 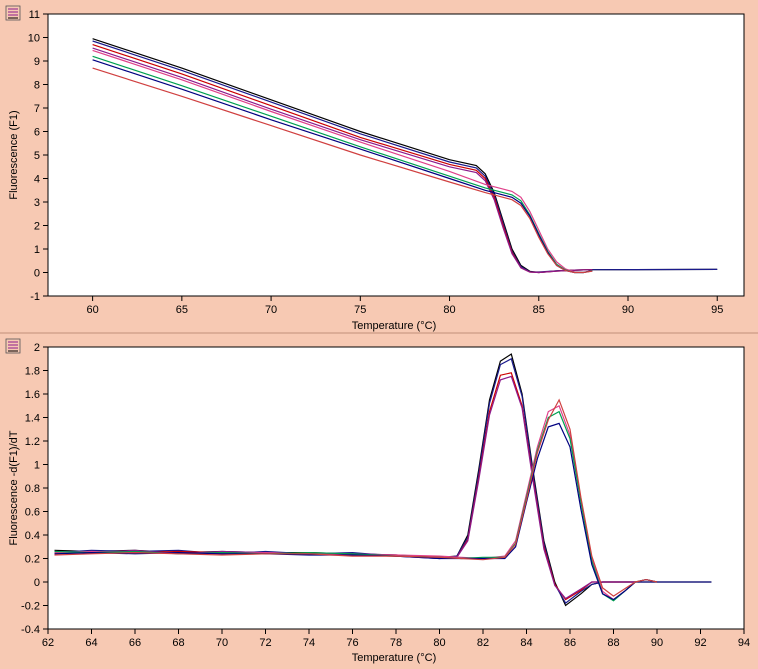 What do you see at coordinates (265, 643) in the screenshot?
I see `derivative-curve-x-tick-label: 72` at bounding box center [265, 643].